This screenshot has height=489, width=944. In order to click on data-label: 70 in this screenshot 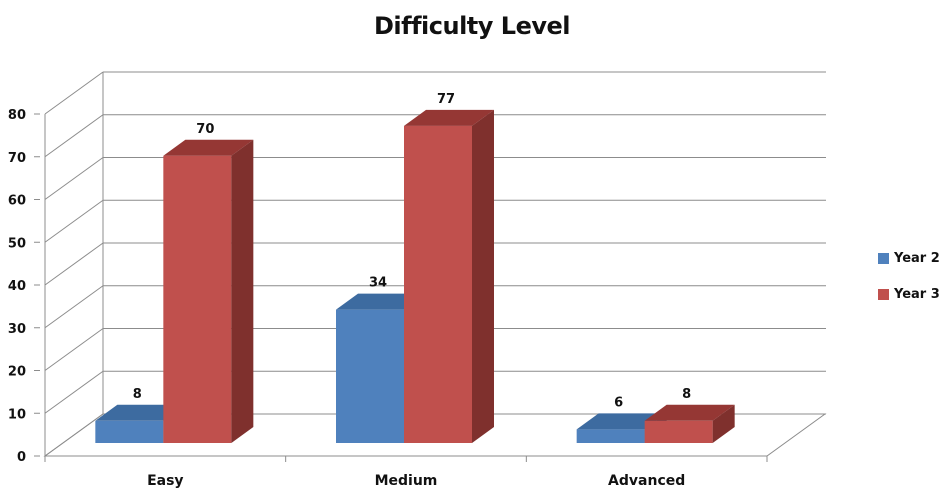, I will do `click(205, 129)`.